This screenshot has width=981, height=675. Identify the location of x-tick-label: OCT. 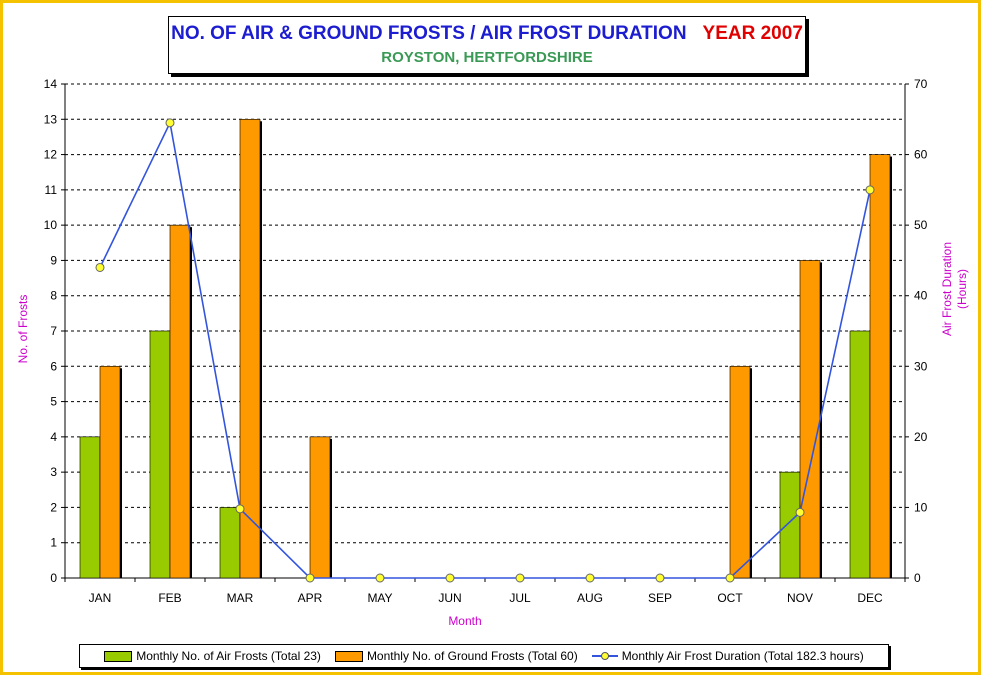
(730, 598).